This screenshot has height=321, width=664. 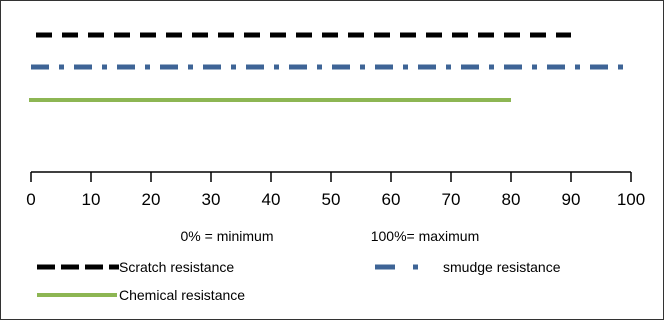 What do you see at coordinates (511, 199) in the screenshot?
I see `x-tick-label-80: 80` at bounding box center [511, 199].